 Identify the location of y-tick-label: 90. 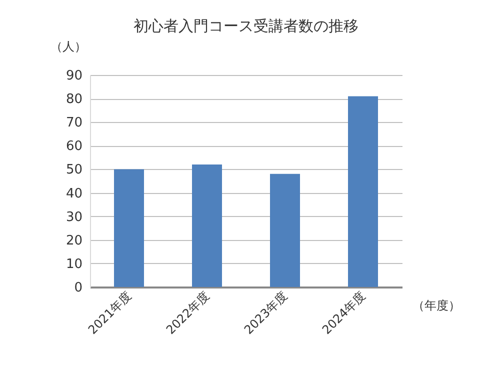
(74, 76).